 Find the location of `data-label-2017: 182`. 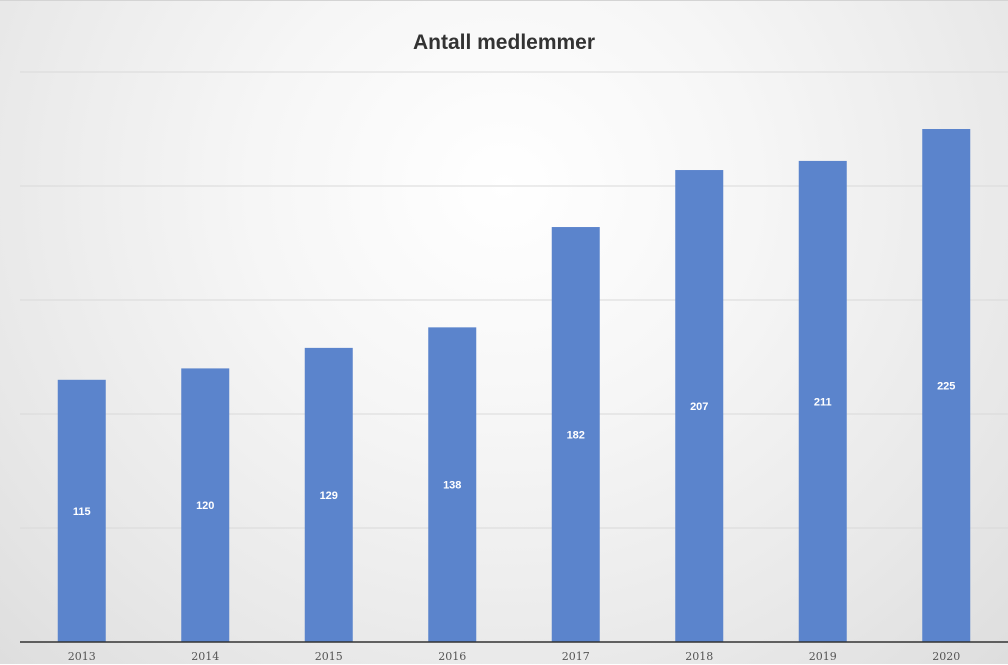

data-label-2017: 182 is located at coordinates (576, 436).